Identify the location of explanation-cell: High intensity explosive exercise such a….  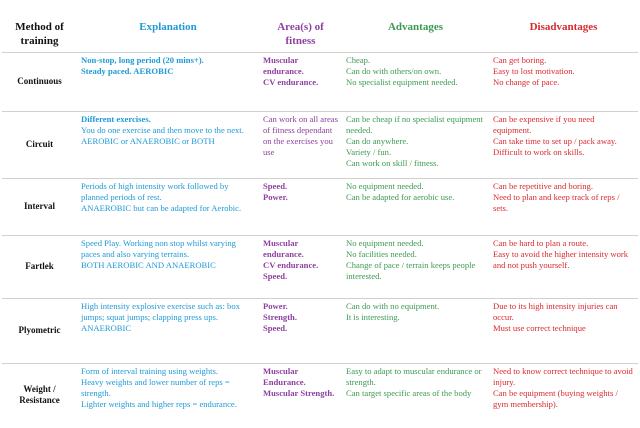
(168, 331).